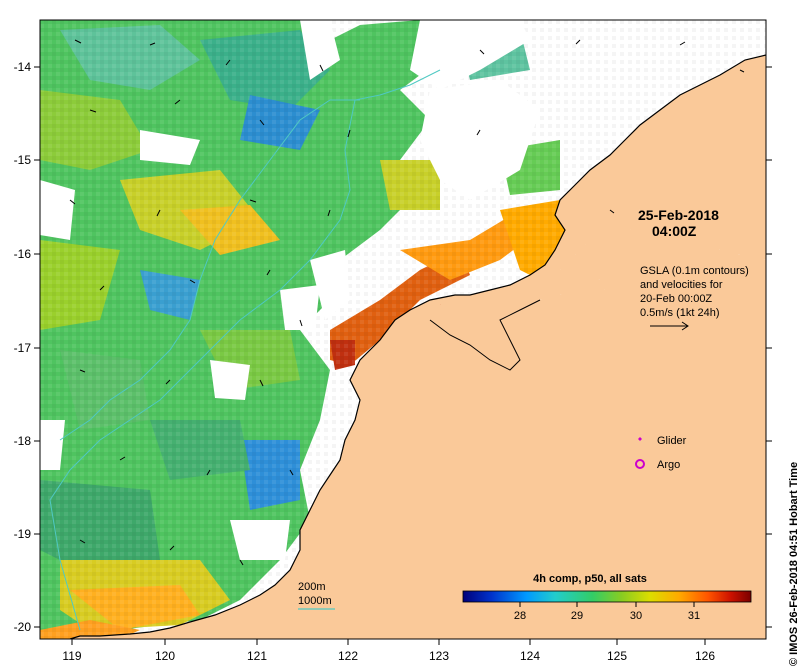  What do you see at coordinates (694, 616) in the screenshot?
I see `colorbar-tick: 31` at bounding box center [694, 616].